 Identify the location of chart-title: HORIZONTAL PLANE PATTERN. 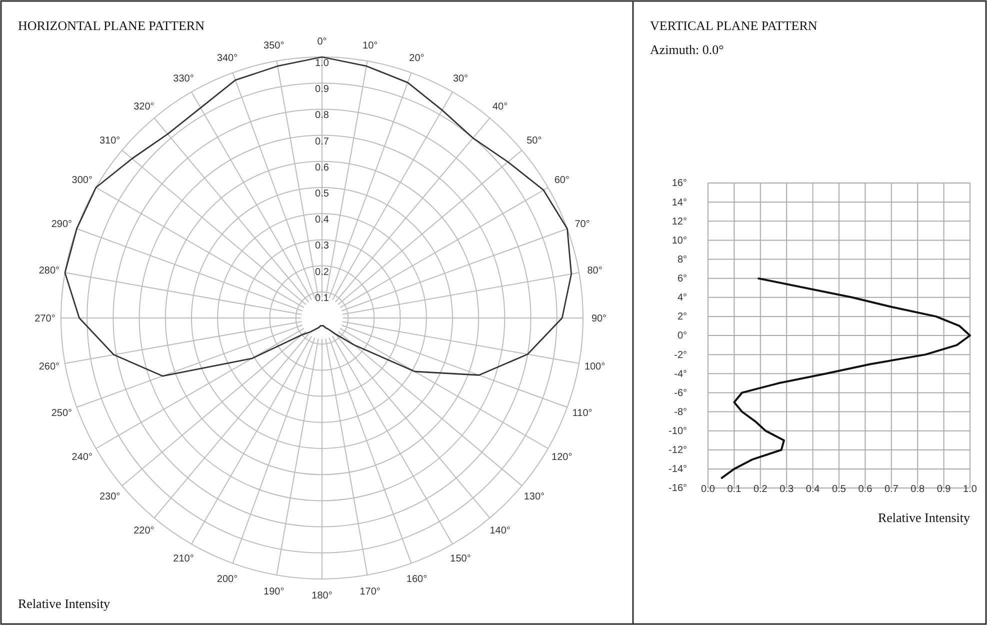
(112, 25).